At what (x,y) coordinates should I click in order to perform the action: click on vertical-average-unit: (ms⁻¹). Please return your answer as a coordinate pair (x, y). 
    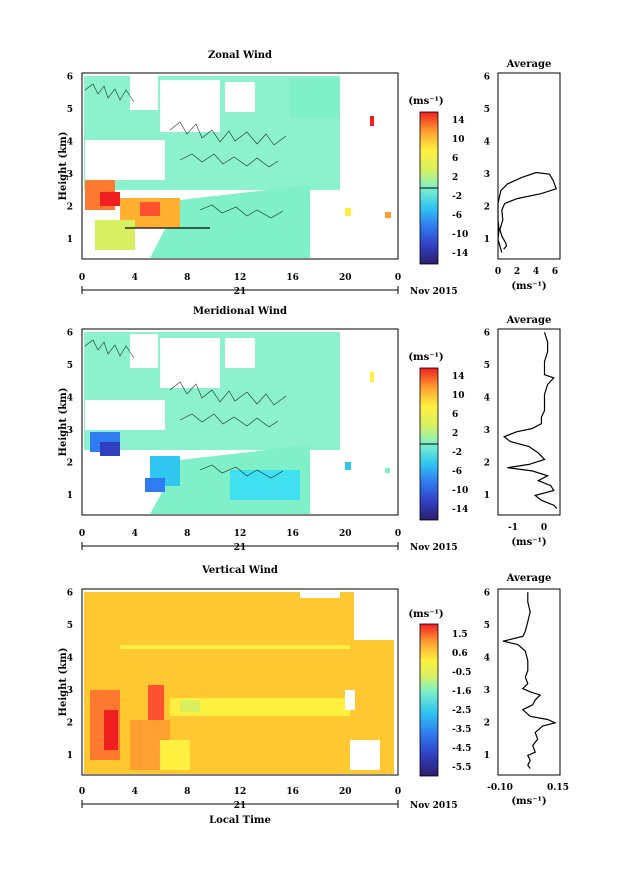
    Looking at the image, I should click on (528, 801).